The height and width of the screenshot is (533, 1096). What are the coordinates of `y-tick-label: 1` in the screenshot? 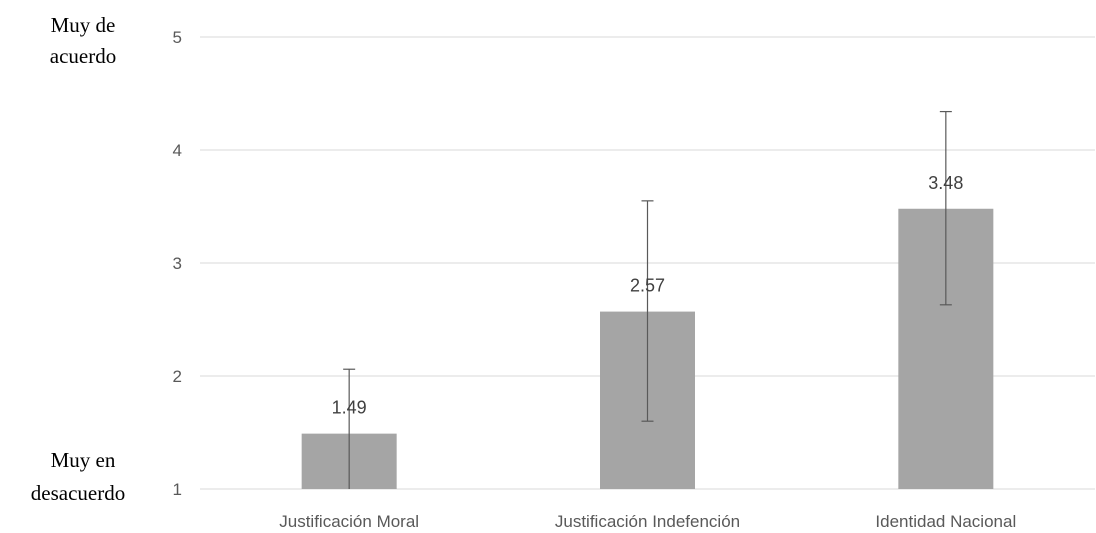 It's located at (177, 489).